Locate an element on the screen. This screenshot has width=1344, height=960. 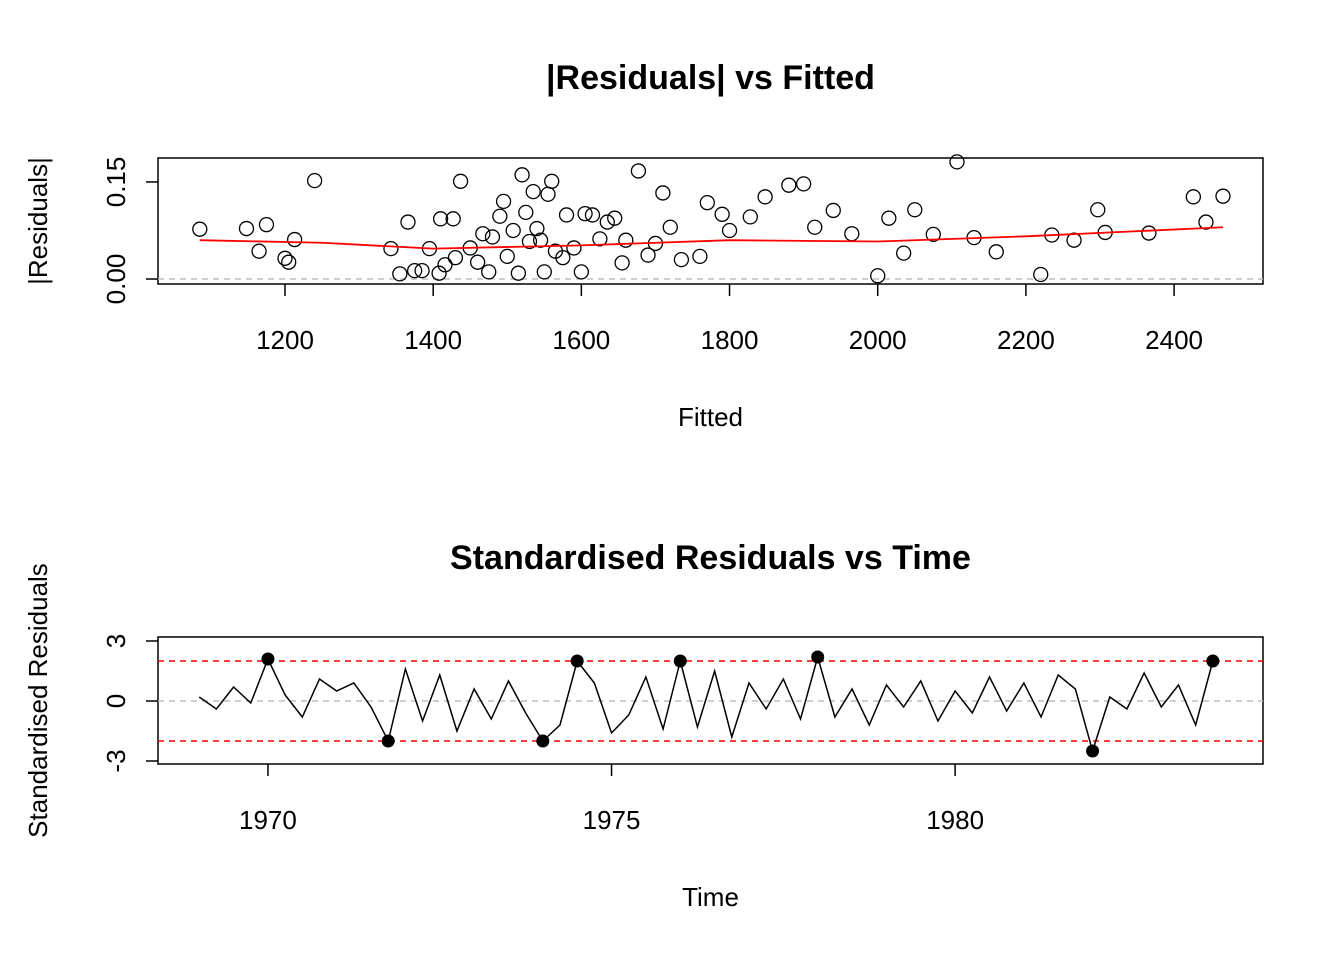
x-tick-label: 1400 is located at coordinates (433, 340).